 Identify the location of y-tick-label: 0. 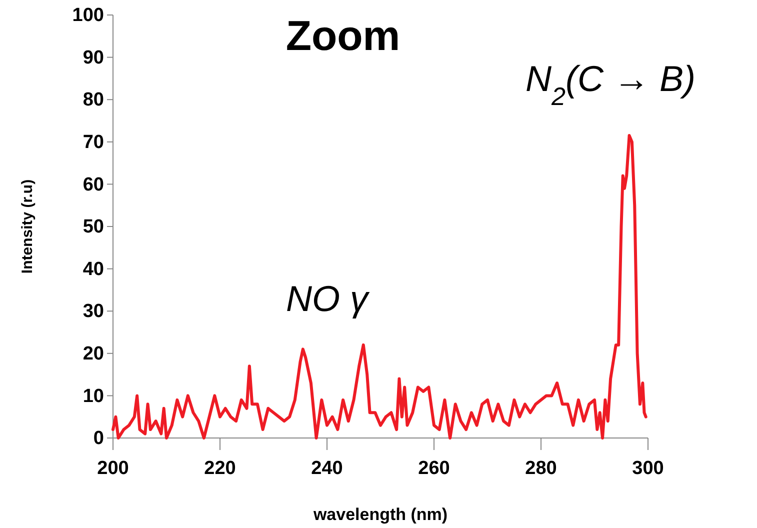
(98, 439).